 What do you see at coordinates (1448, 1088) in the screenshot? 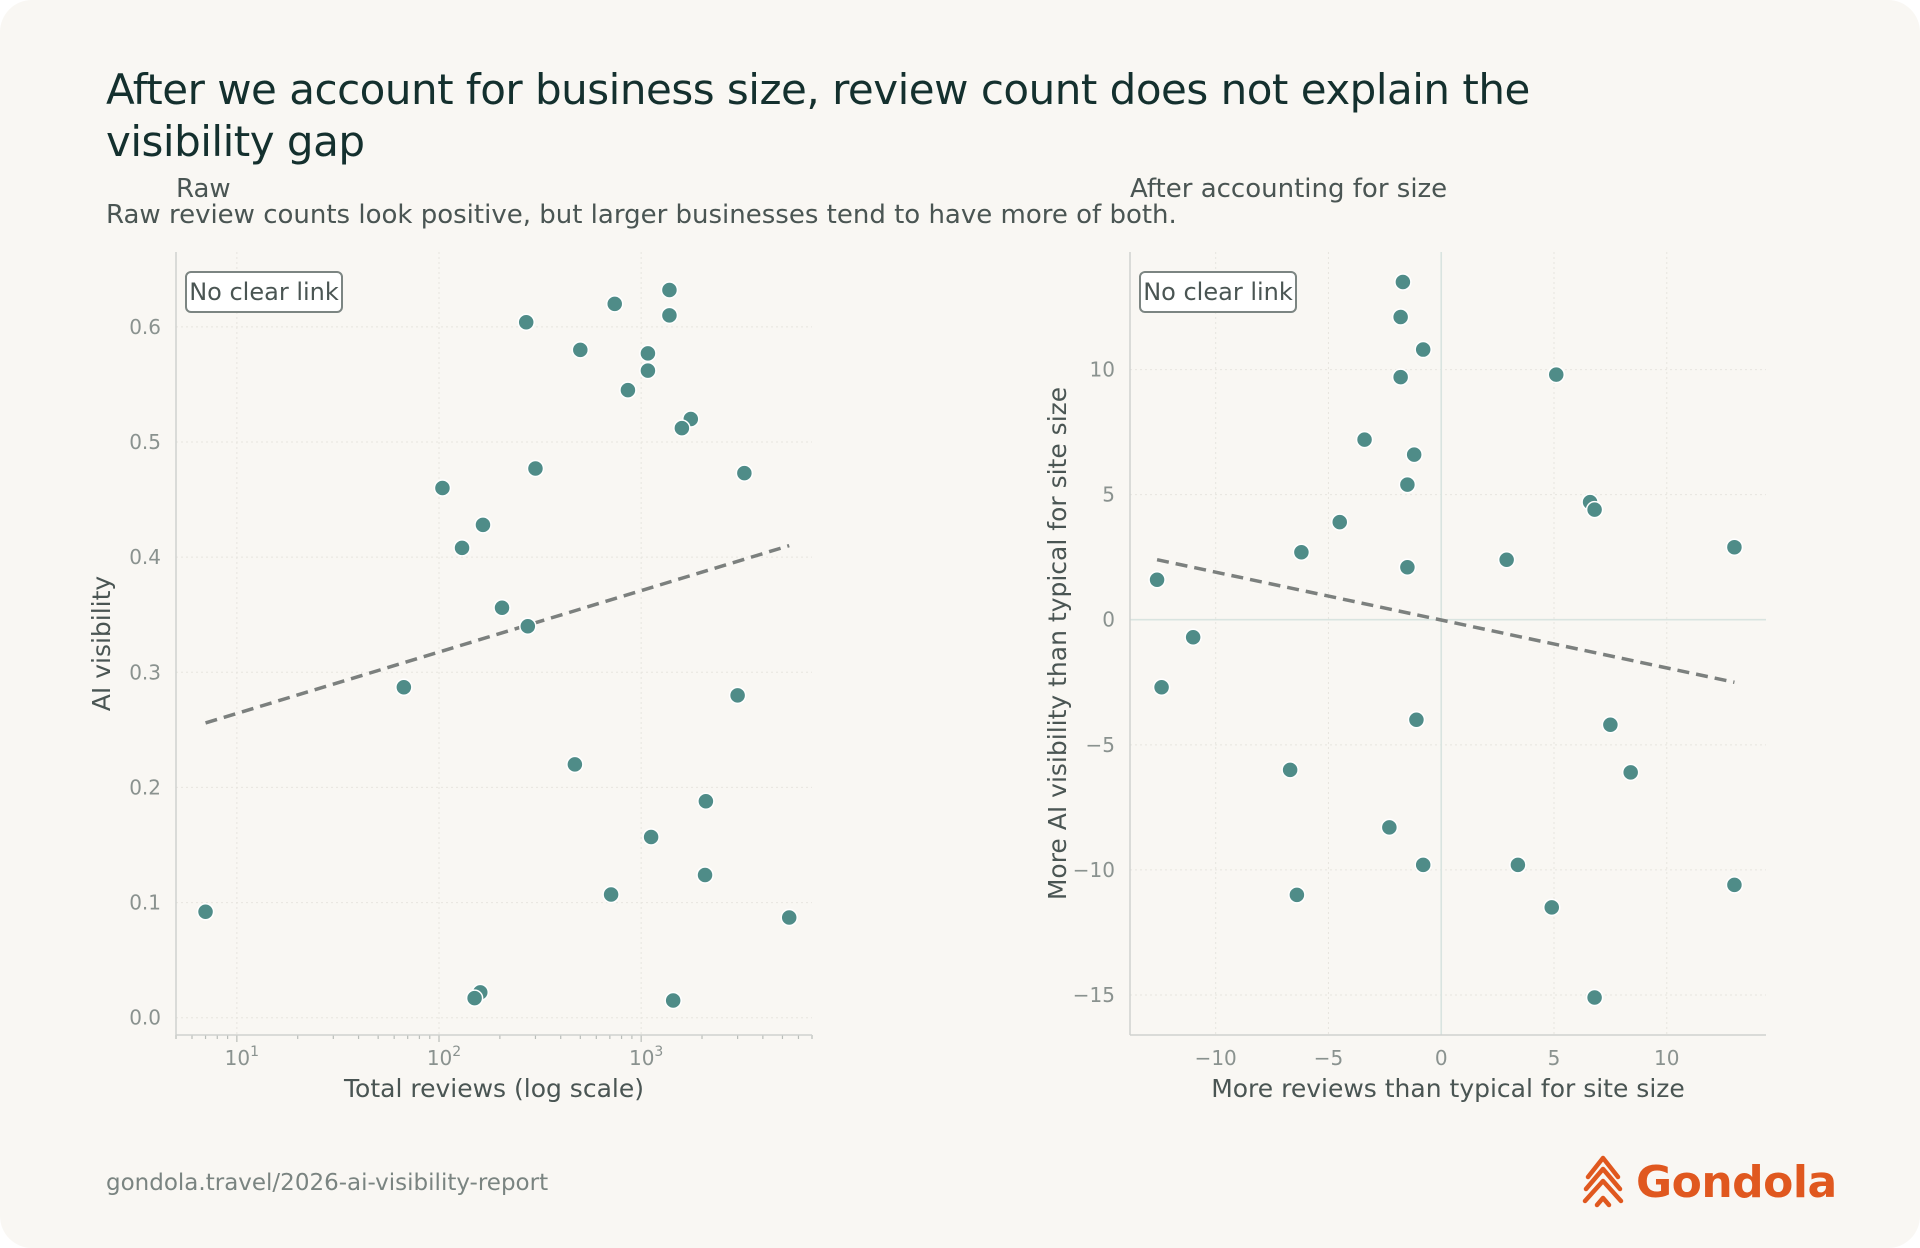
I see `x-axis-label: More reviews than typical for site size` at bounding box center [1448, 1088].